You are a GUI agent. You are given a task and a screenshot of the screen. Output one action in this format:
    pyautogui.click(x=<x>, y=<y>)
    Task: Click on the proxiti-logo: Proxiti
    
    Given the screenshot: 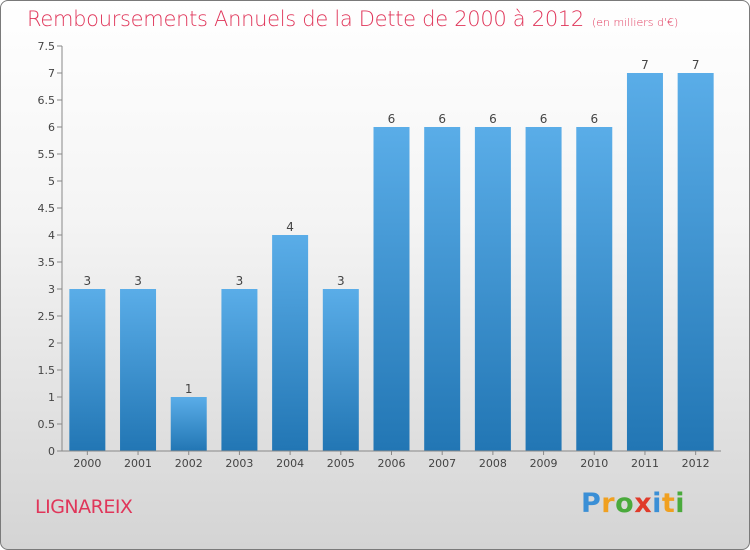 What is the action you would take?
    pyautogui.click(x=633, y=503)
    